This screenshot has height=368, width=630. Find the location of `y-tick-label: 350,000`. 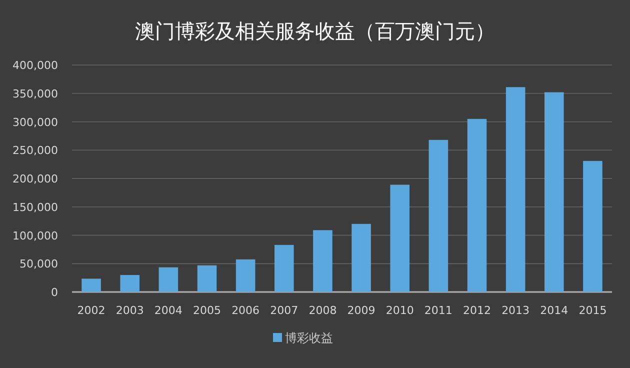

y-tick-label: 350,000 is located at coordinates (35, 93).